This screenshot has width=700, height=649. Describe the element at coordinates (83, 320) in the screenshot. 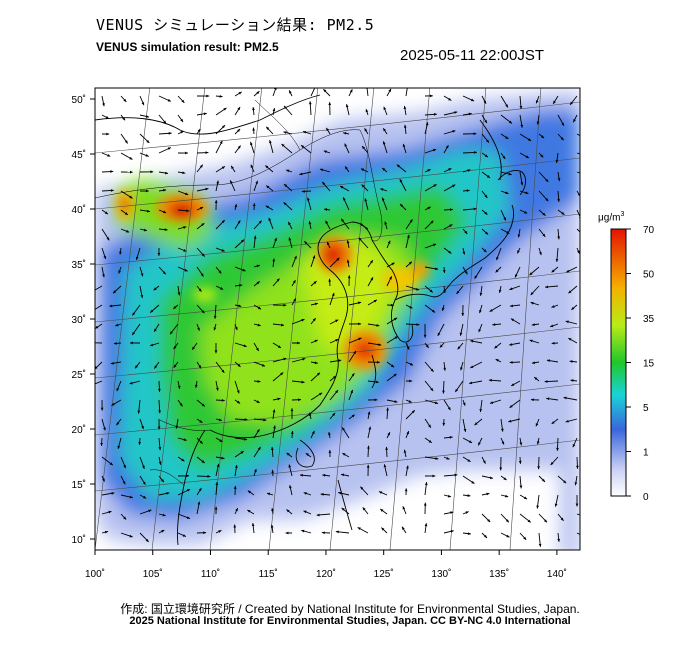

I see `lat-axis: 10˚ 15˚ 20˚ 25˚ 30˚ 35˚ 40˚ 45˚ 50˚` at that location.